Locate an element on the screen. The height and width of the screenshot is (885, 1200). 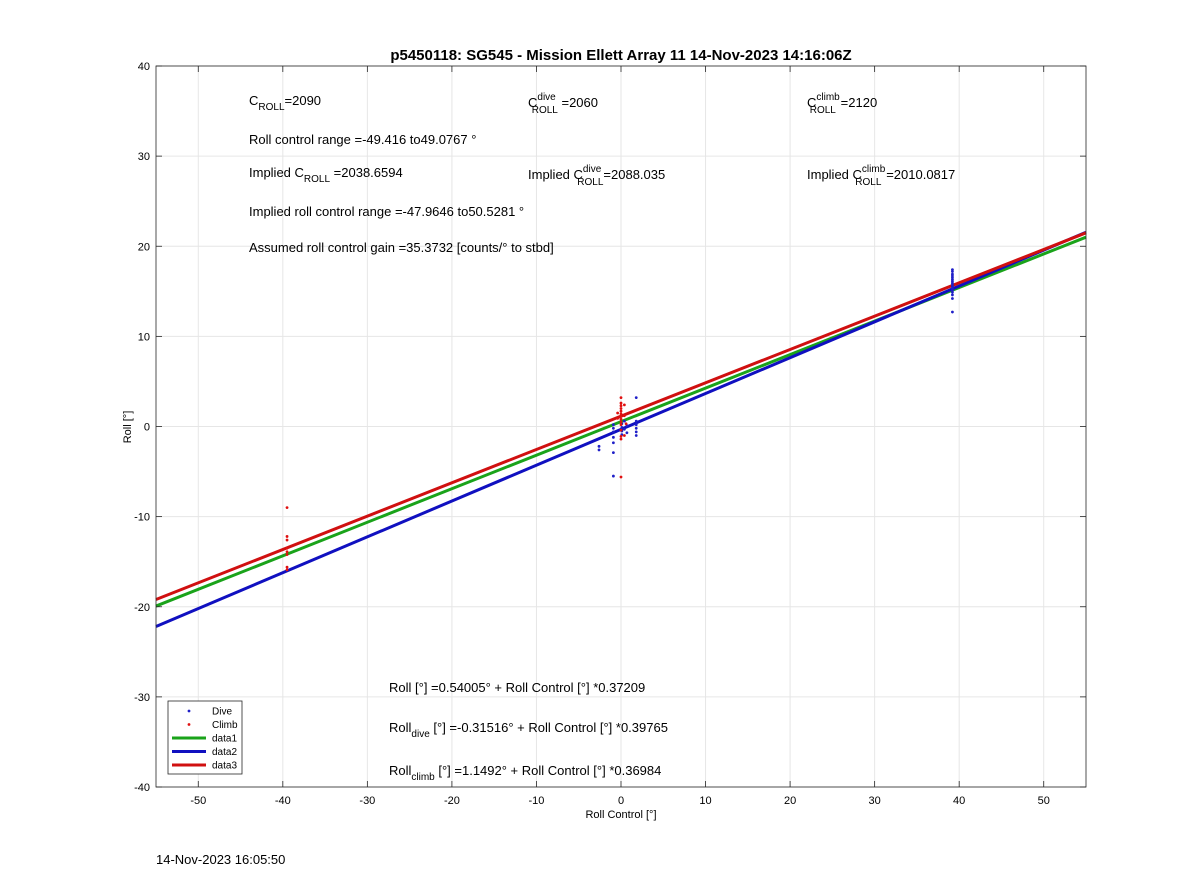
legend-marker-dive is located at coordinates (189, 711).